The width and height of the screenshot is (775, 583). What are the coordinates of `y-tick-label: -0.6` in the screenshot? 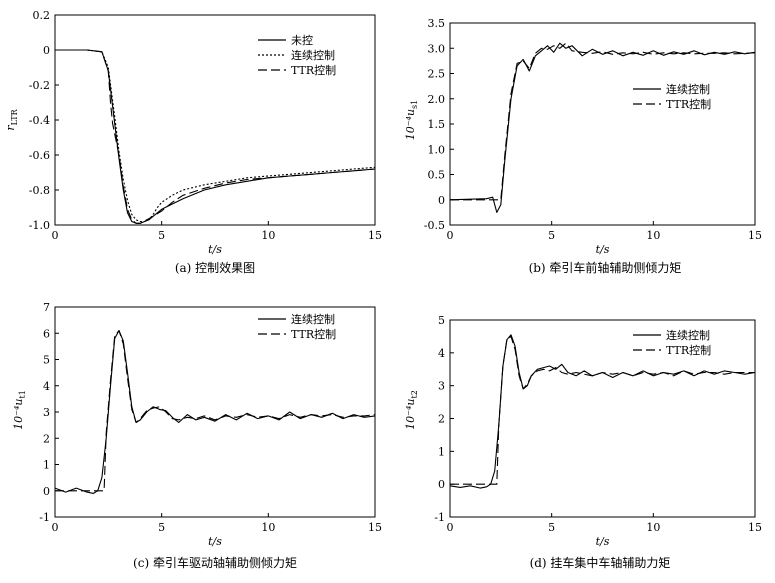 It's located at (39, 155).